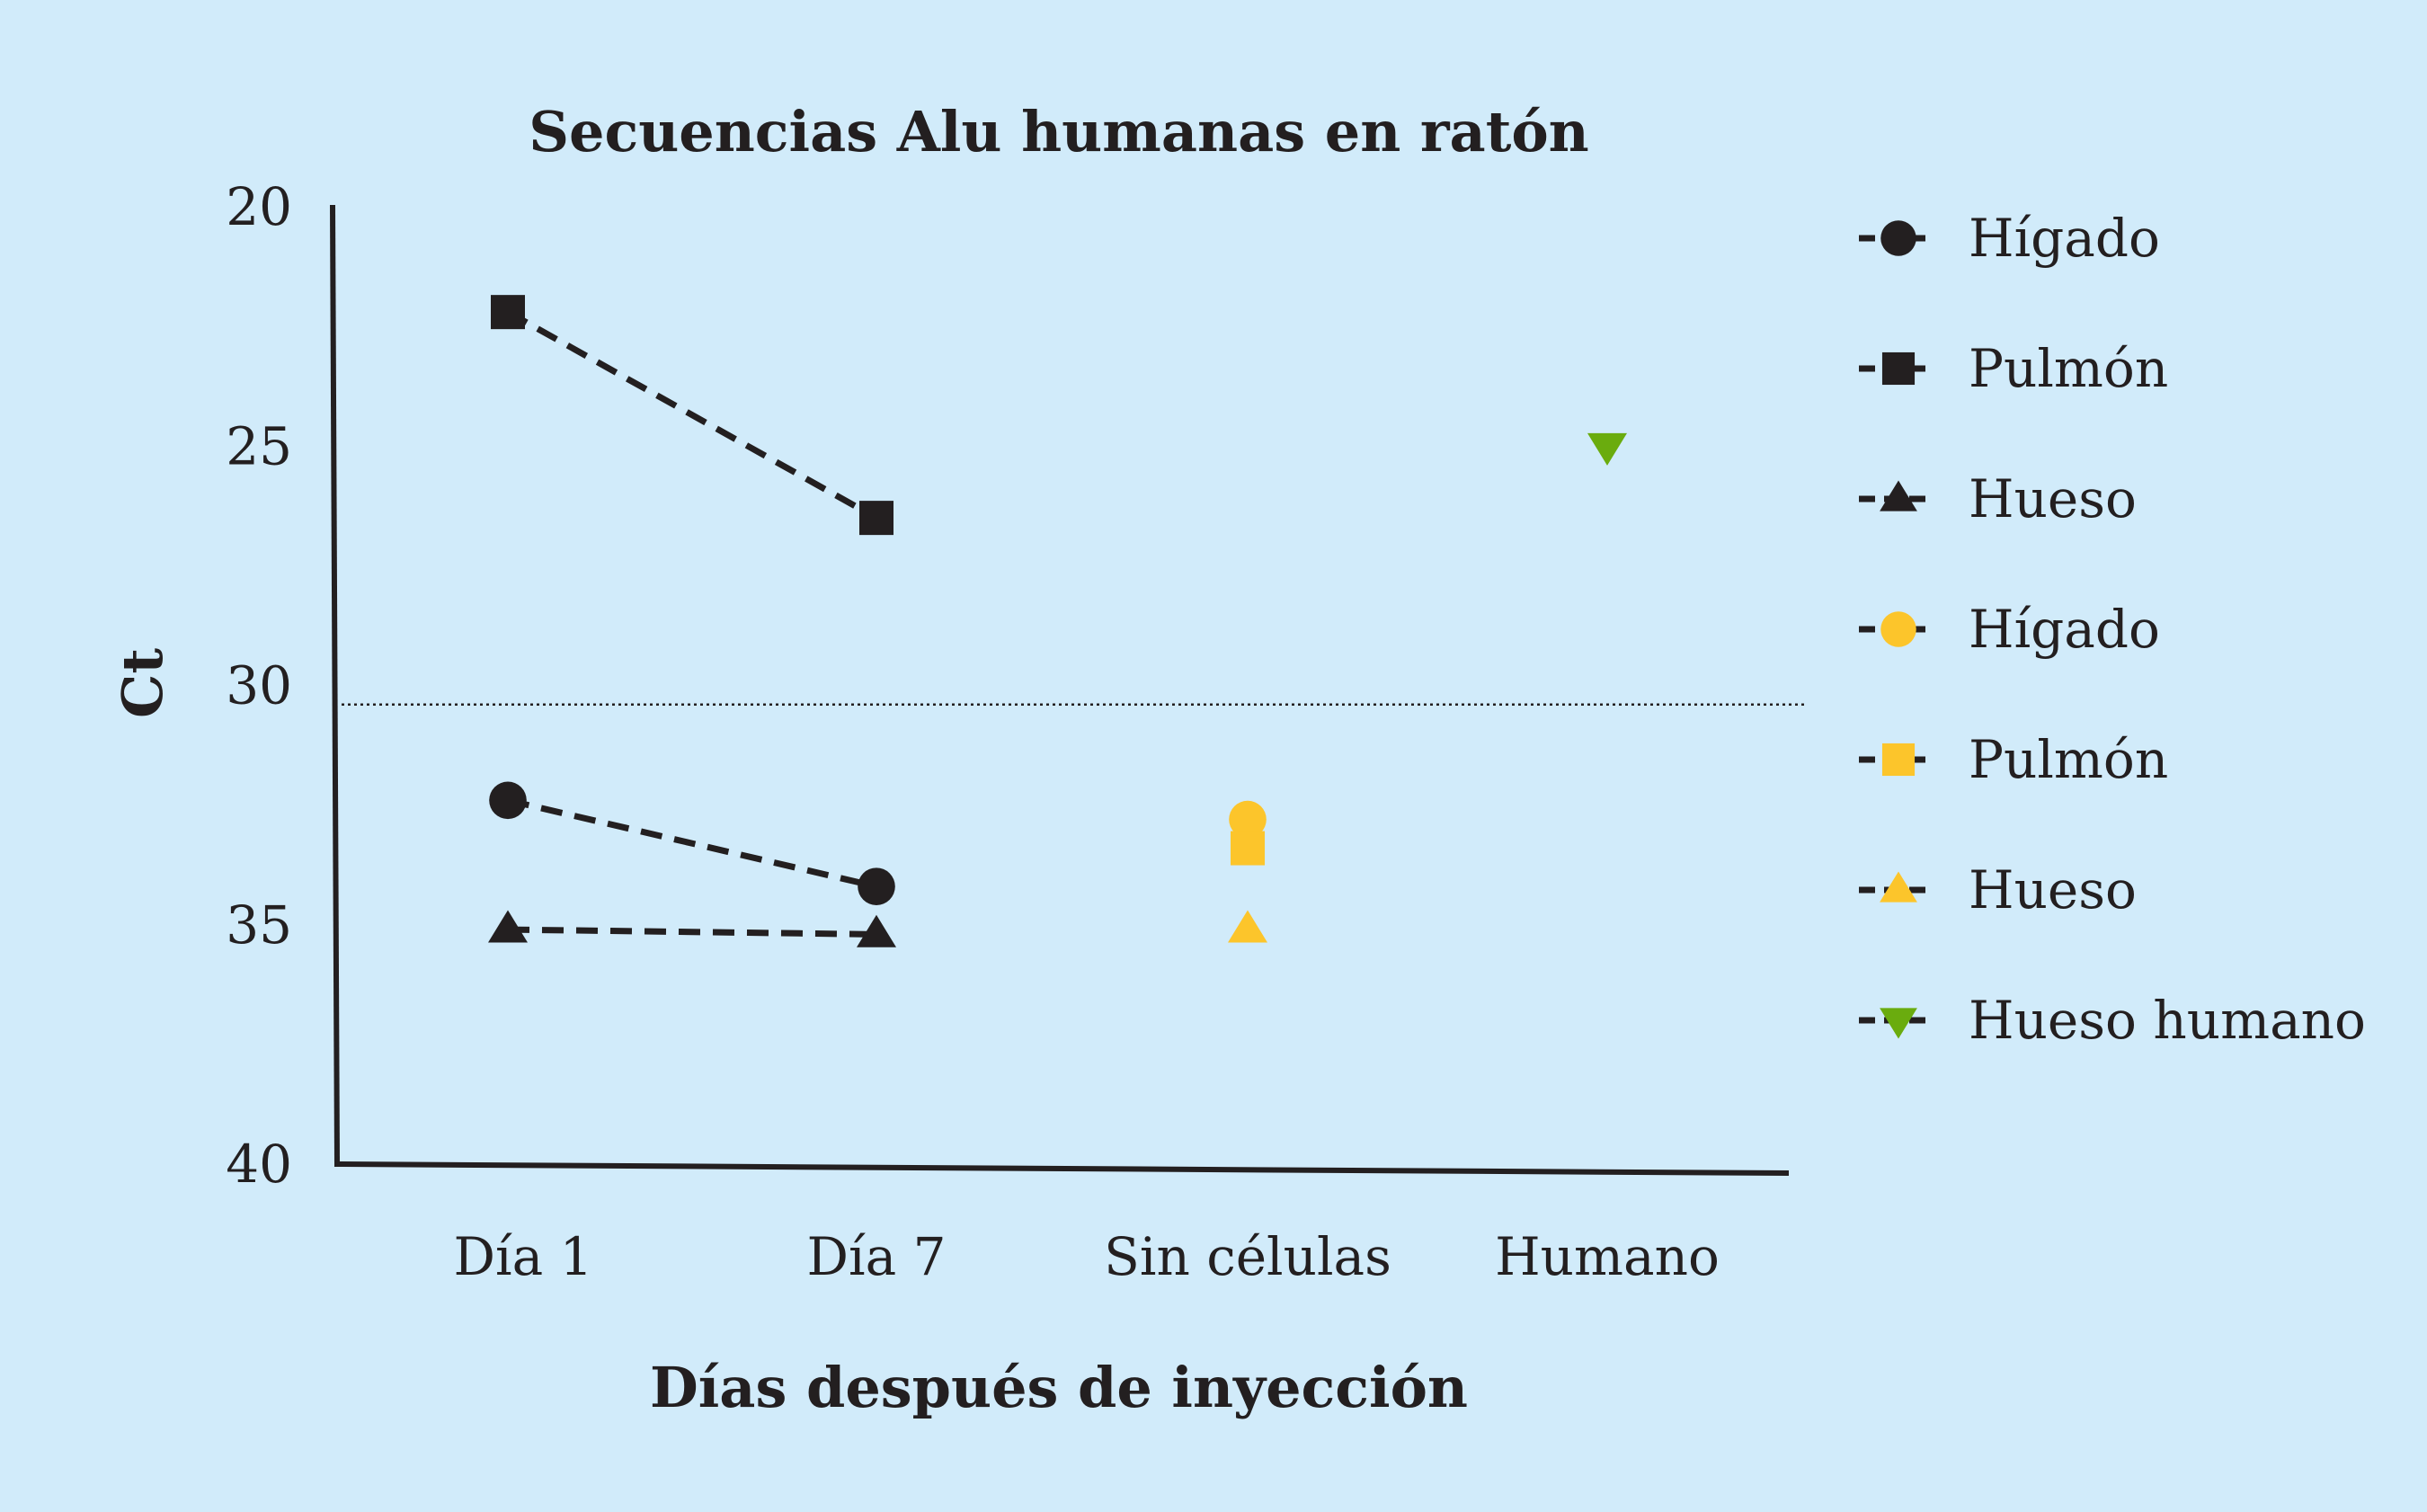 This screenshot has height=1512, width=2427. Describe the element at coordinates (335, 684) in the screenshot. I see `y-axis` at that location.